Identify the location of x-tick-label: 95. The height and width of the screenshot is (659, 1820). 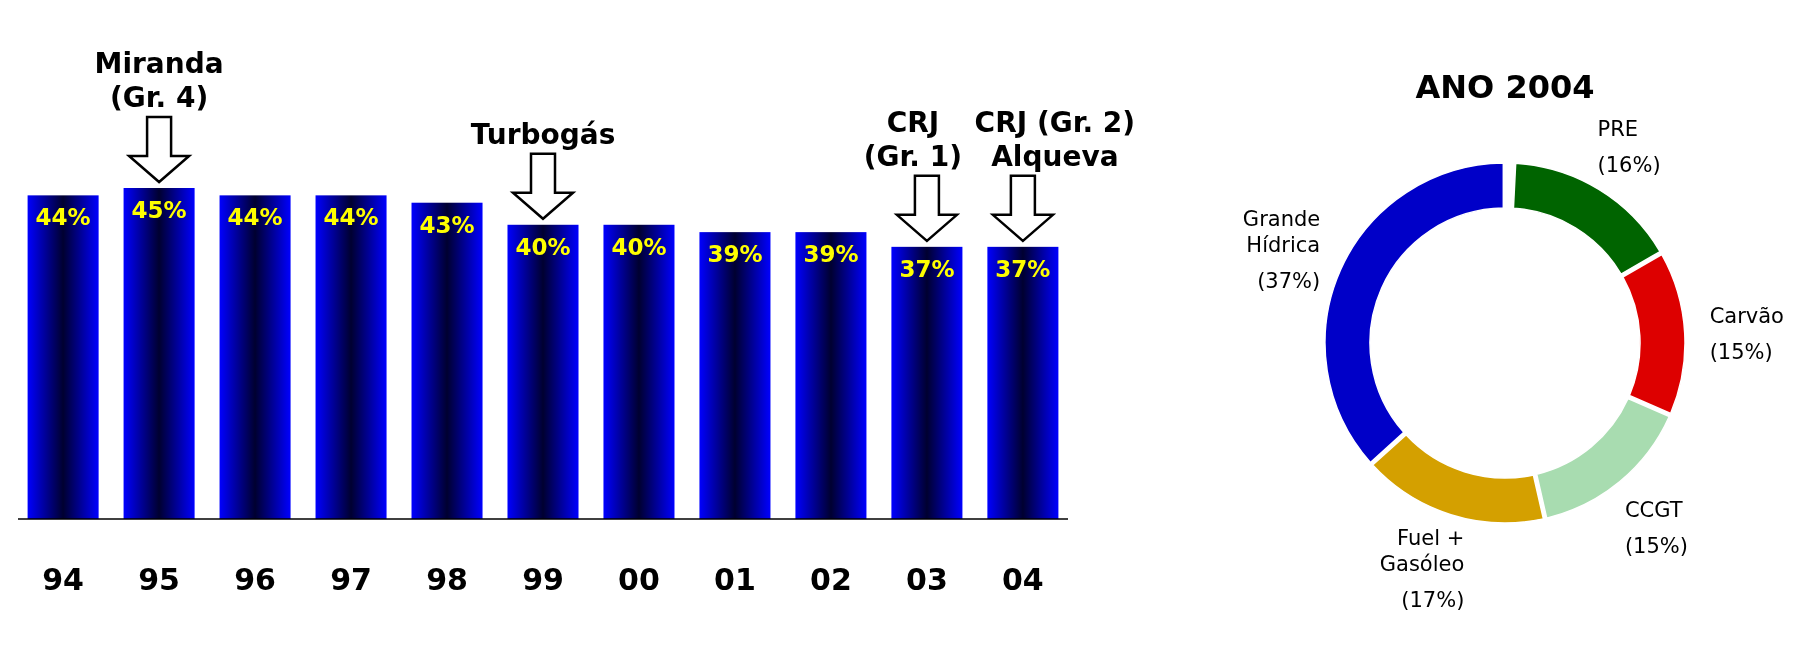
(159, 579).